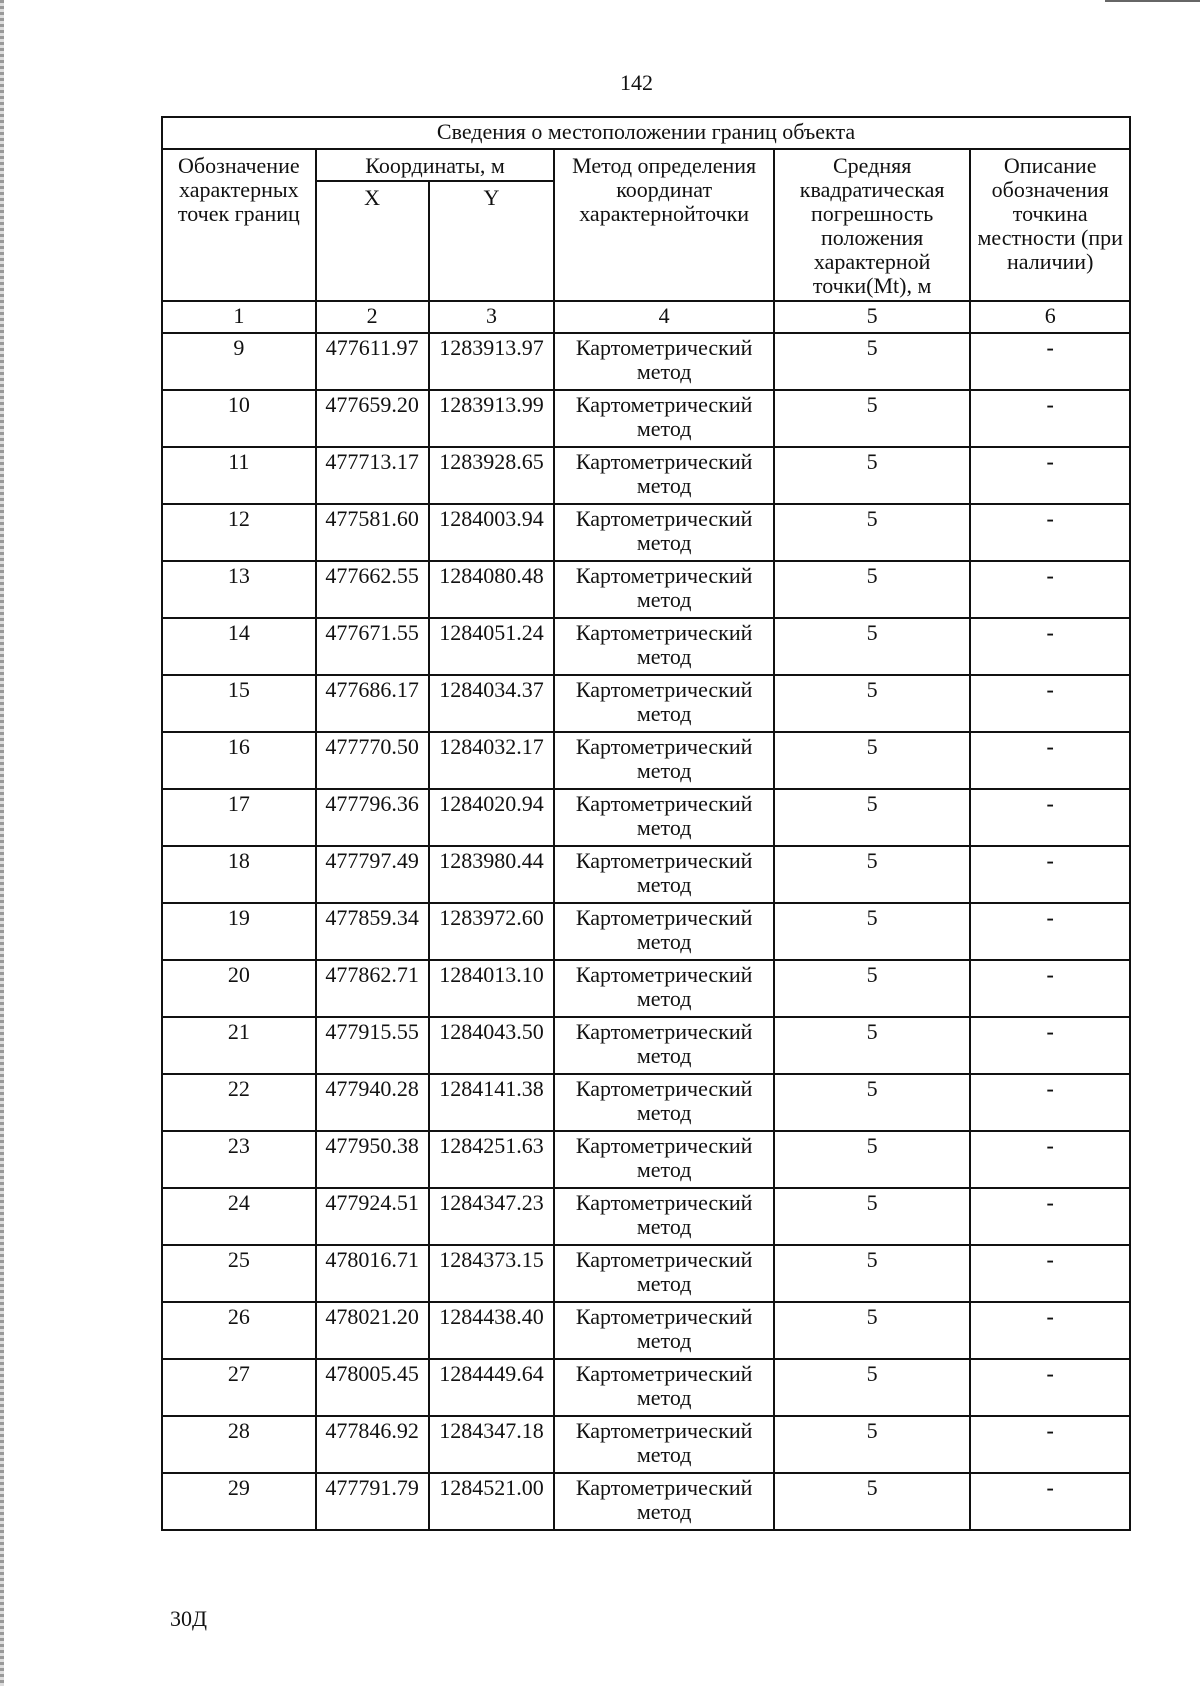 The height and width of the screenshot is (1686, 1200). Describe the element at coordinates (491, 589) in the screenshot. I see `coord-y: 1284080.48` at that location.